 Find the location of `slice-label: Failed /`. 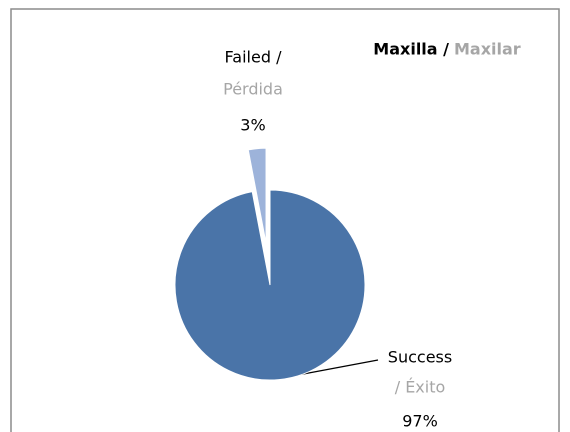

slice-label: Failed / is located at coordinates (254, 57).